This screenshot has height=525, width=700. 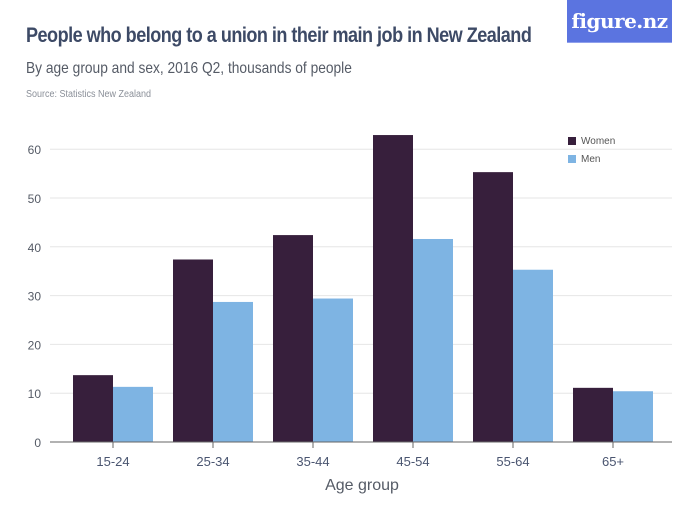 What do you see at coordinates (212, 461) in the screenshot?
I see `x-tick-label: 25-34` at bounding box center [212, 461].